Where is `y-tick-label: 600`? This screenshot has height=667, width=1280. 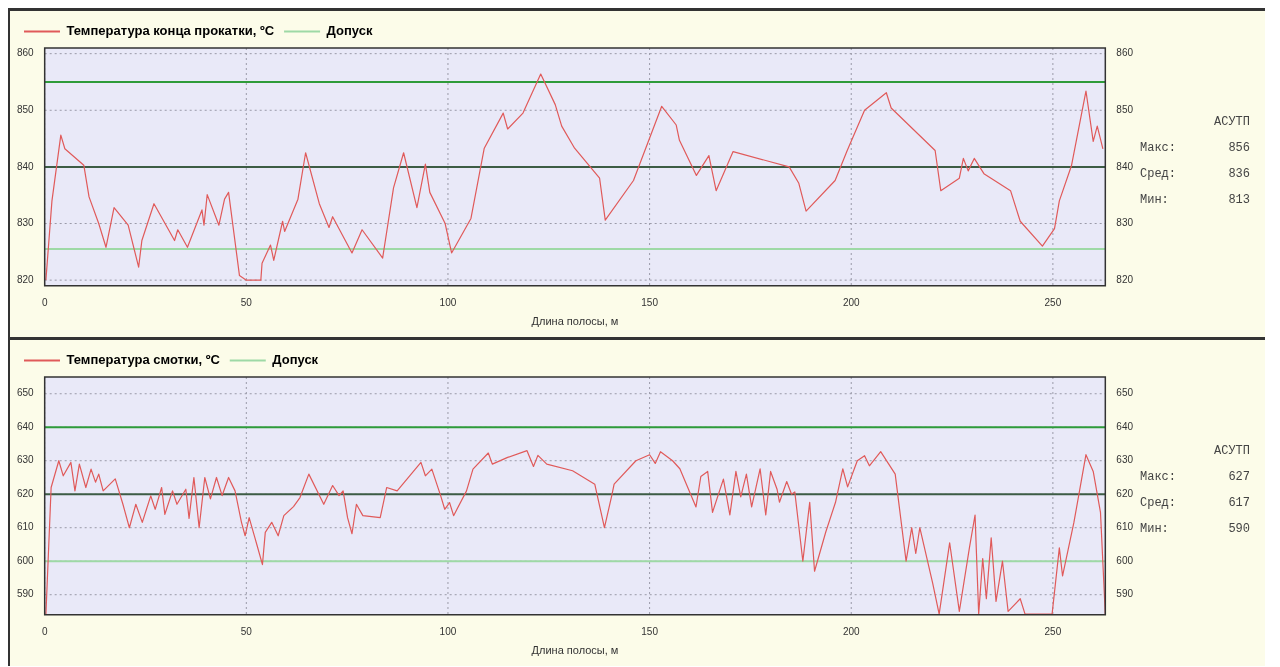
y-tick-label: 600 is located at coordinates (26, 560).